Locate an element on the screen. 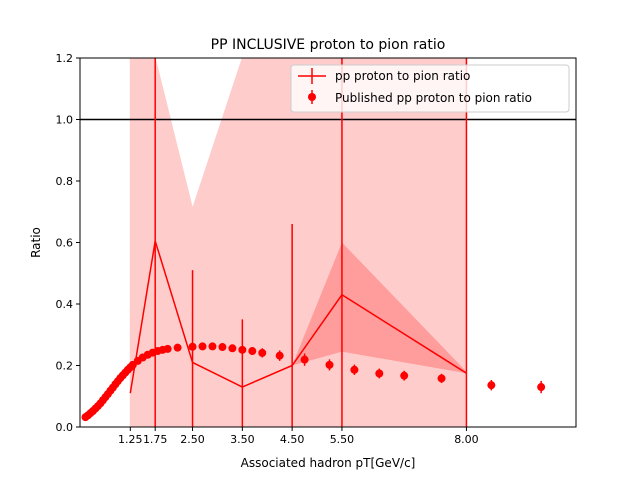 The image size is (640, 480). x-axis: 1.25 1.75 2.50 3.50 4.50 5.50 8.00 is located at coordinates (298, 436).